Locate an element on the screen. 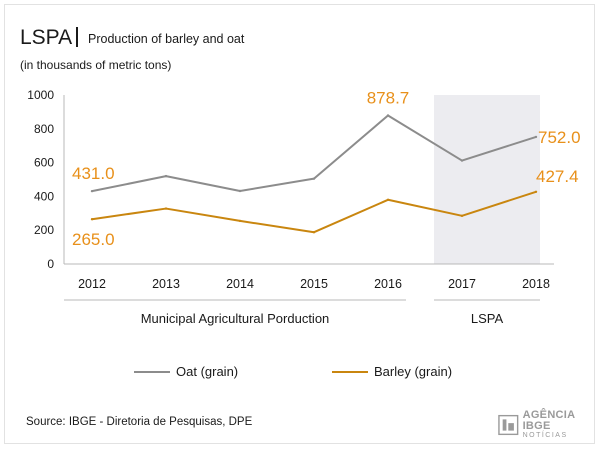 This screenshot has height=450, width=601. ibge-logo-icon is located at coordinates (508, 425).